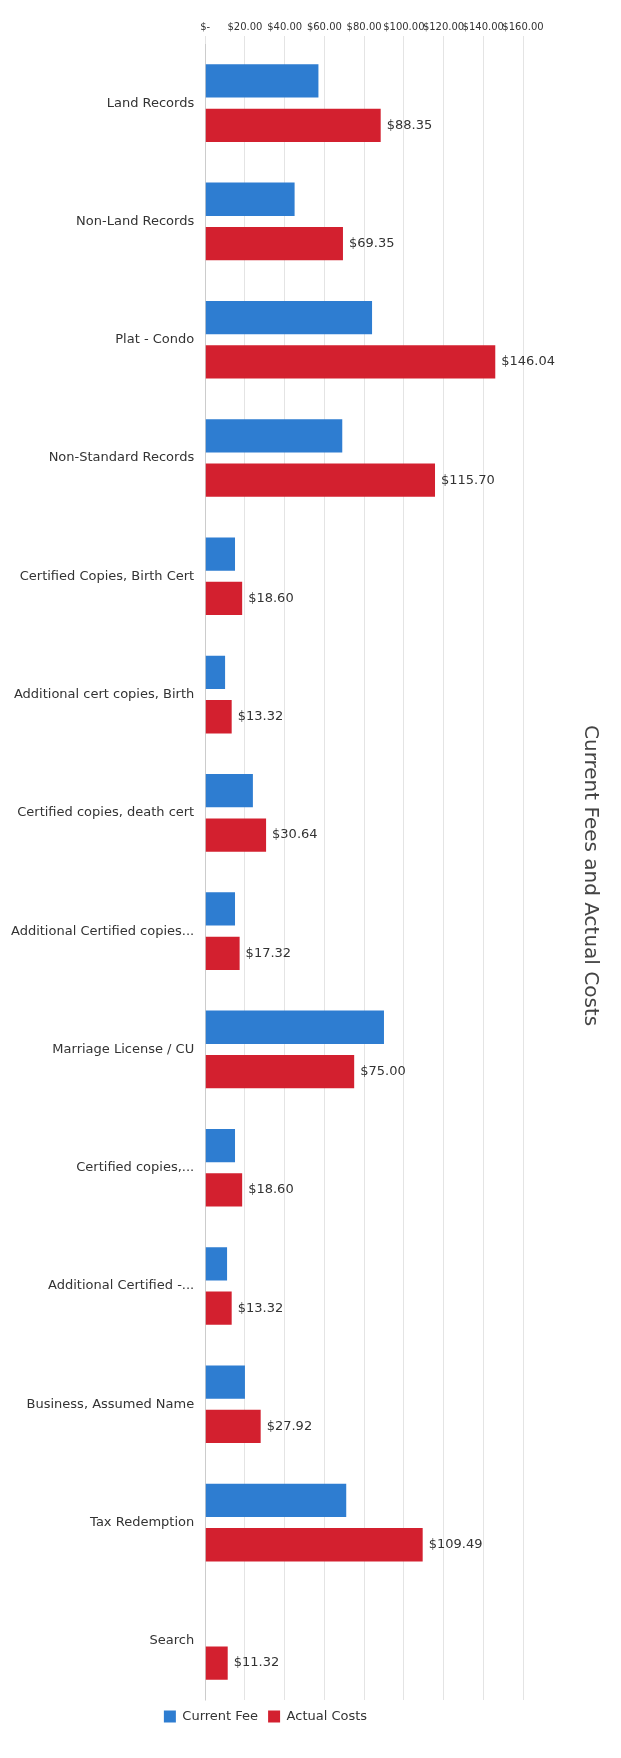 Image resolution: width=621 pixels, height=1758 pixels. What do you see at coordinates (295, 834) in the screenshot?
I see `data-label: $30.64` at bounding box center [295, 834].